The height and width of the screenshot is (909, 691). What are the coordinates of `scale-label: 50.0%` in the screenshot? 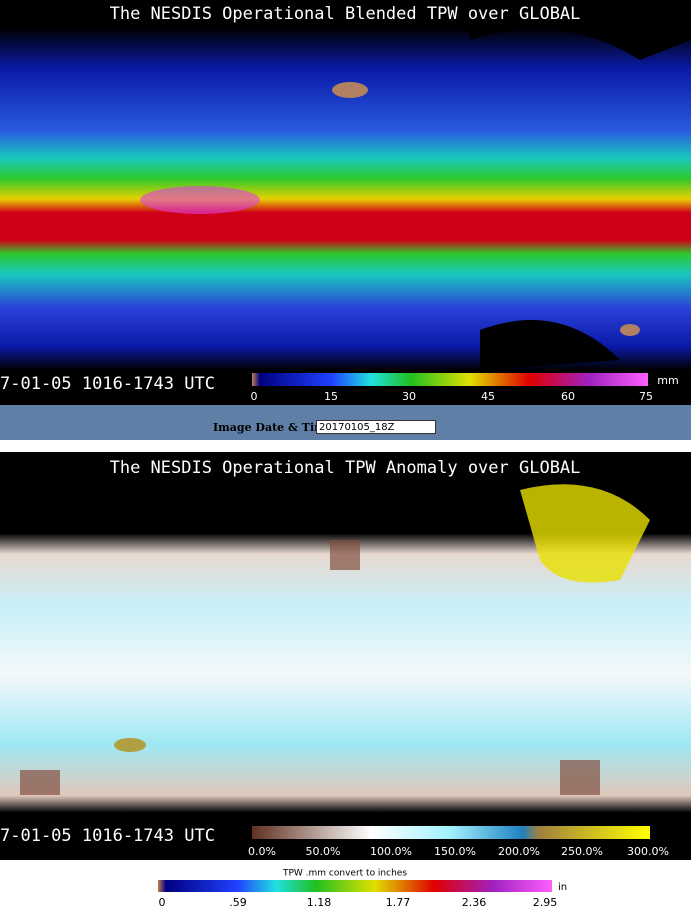 It's located at (323, 851).